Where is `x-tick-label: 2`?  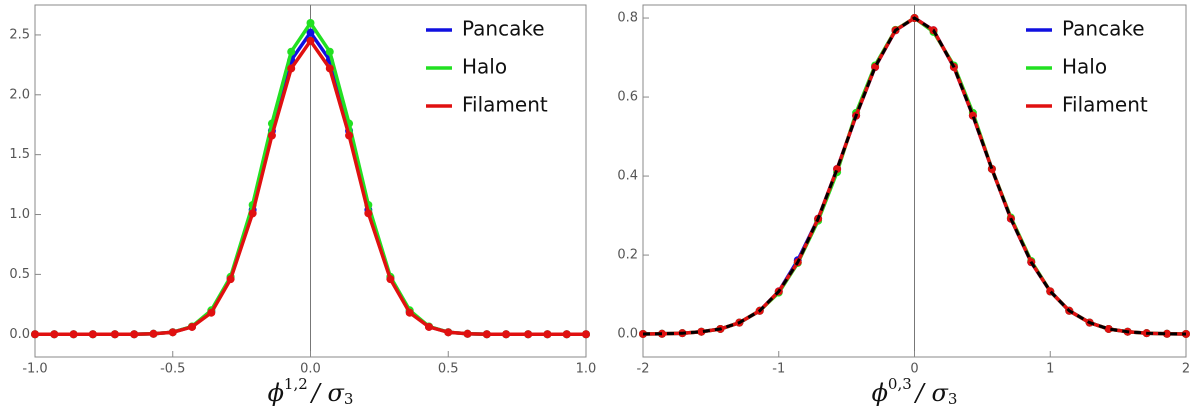
x-tick-label: 2 is located at coordinates (1186, 369).